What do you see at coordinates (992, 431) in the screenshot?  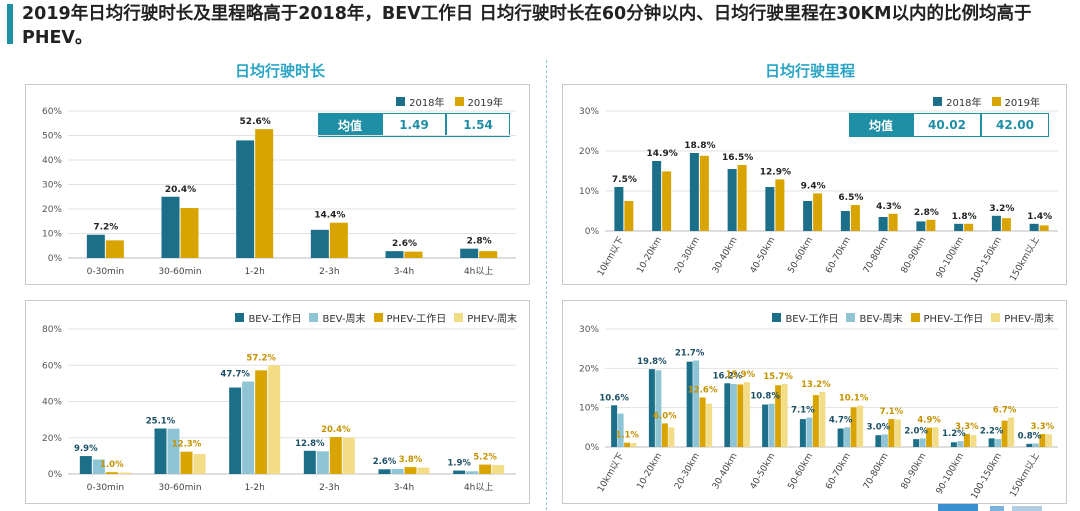 I see `data-label: 2.2%` at bounding box center [992, 431].